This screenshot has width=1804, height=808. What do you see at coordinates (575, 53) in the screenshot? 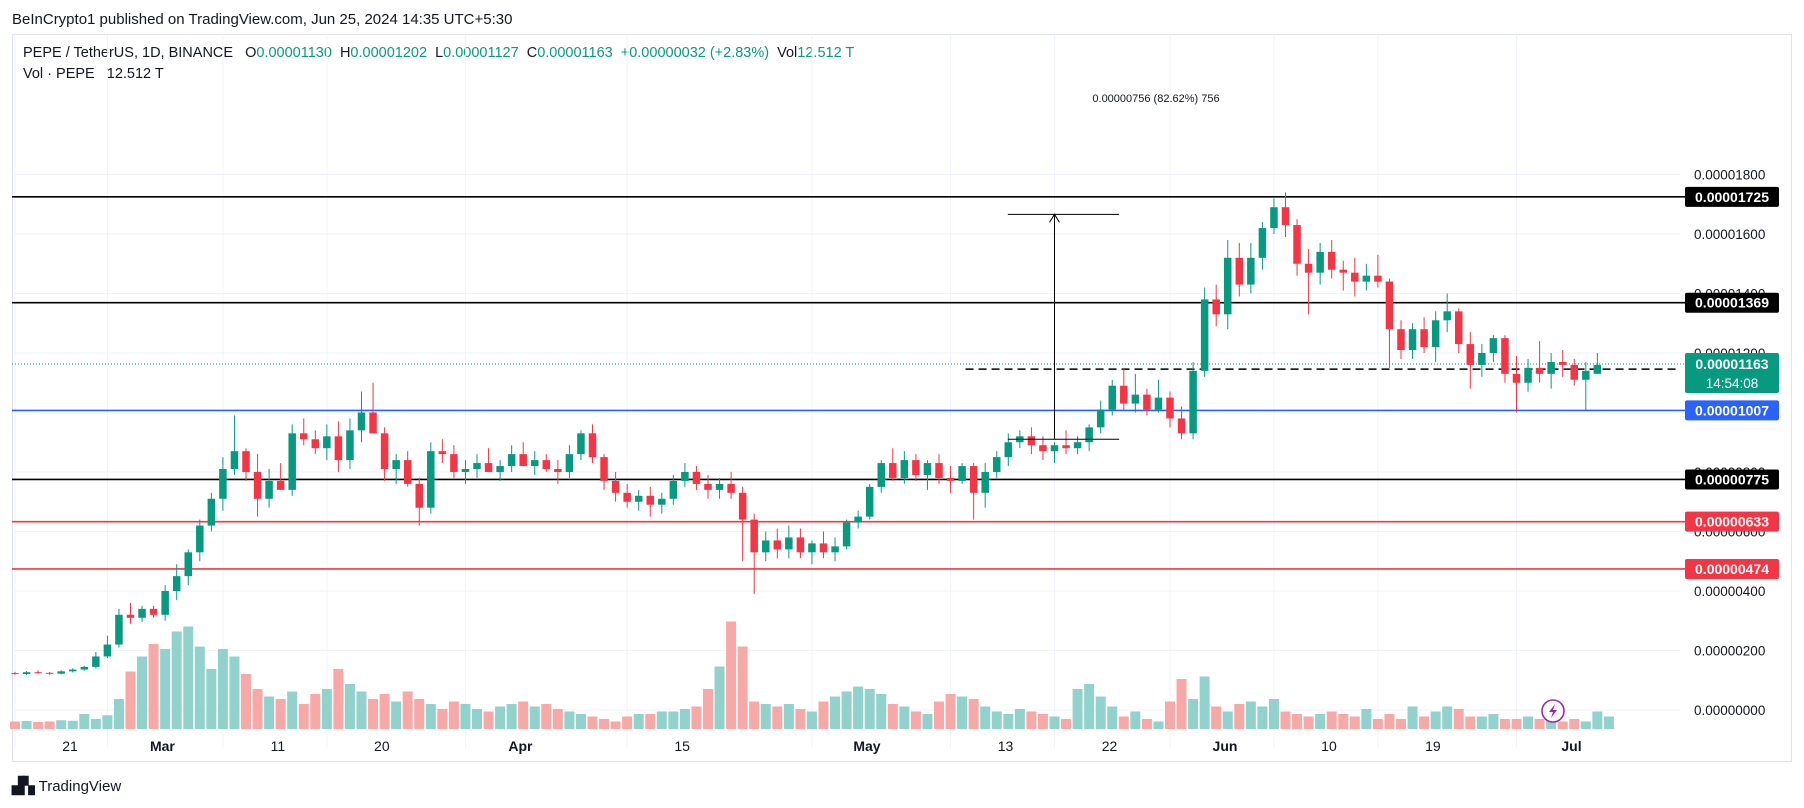
I see `close-value: 0.00001163` at bounding box center [575, 53].